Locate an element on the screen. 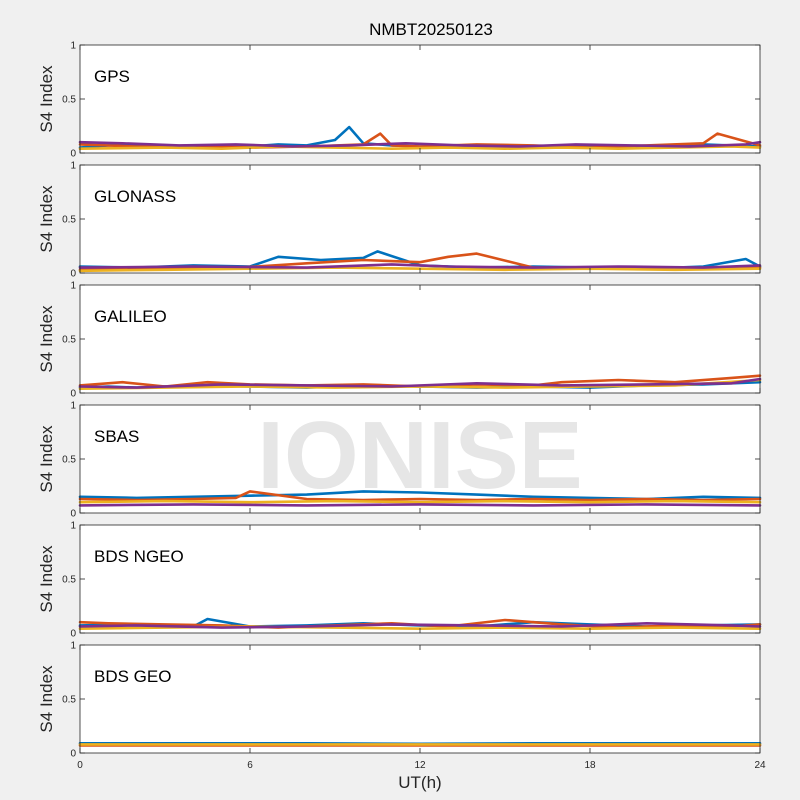 The width and height of the screenshot is (800, 800). panel-bds-geo: 0 0.5 1 S4 Index BDS GEO 0 6 12 18 24 is located at coordinates (401, 706).